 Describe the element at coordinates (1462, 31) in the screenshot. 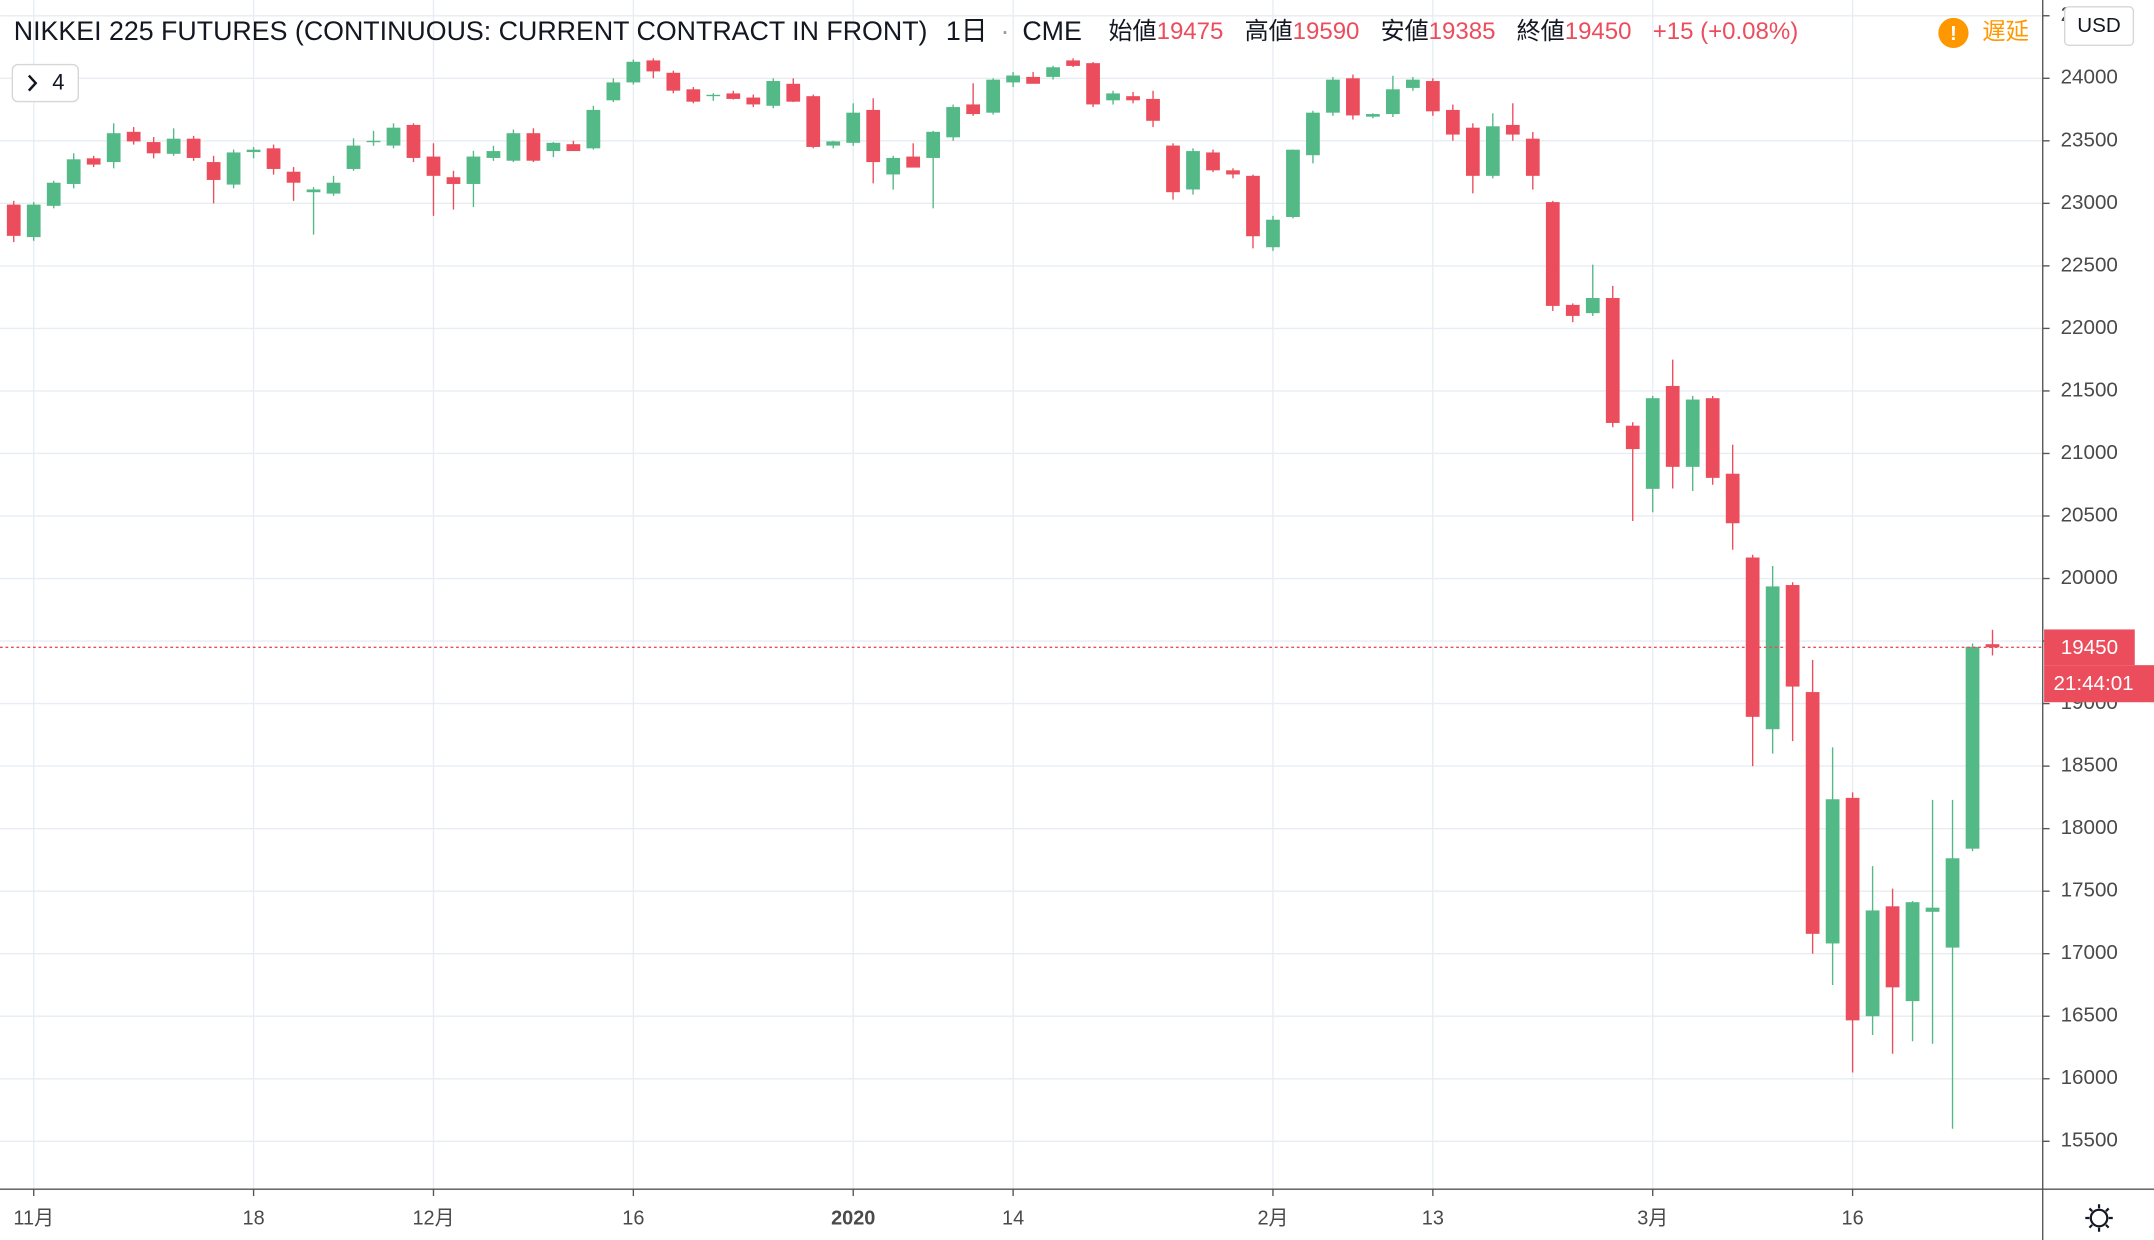

I see `low-value: 19385` at that location.